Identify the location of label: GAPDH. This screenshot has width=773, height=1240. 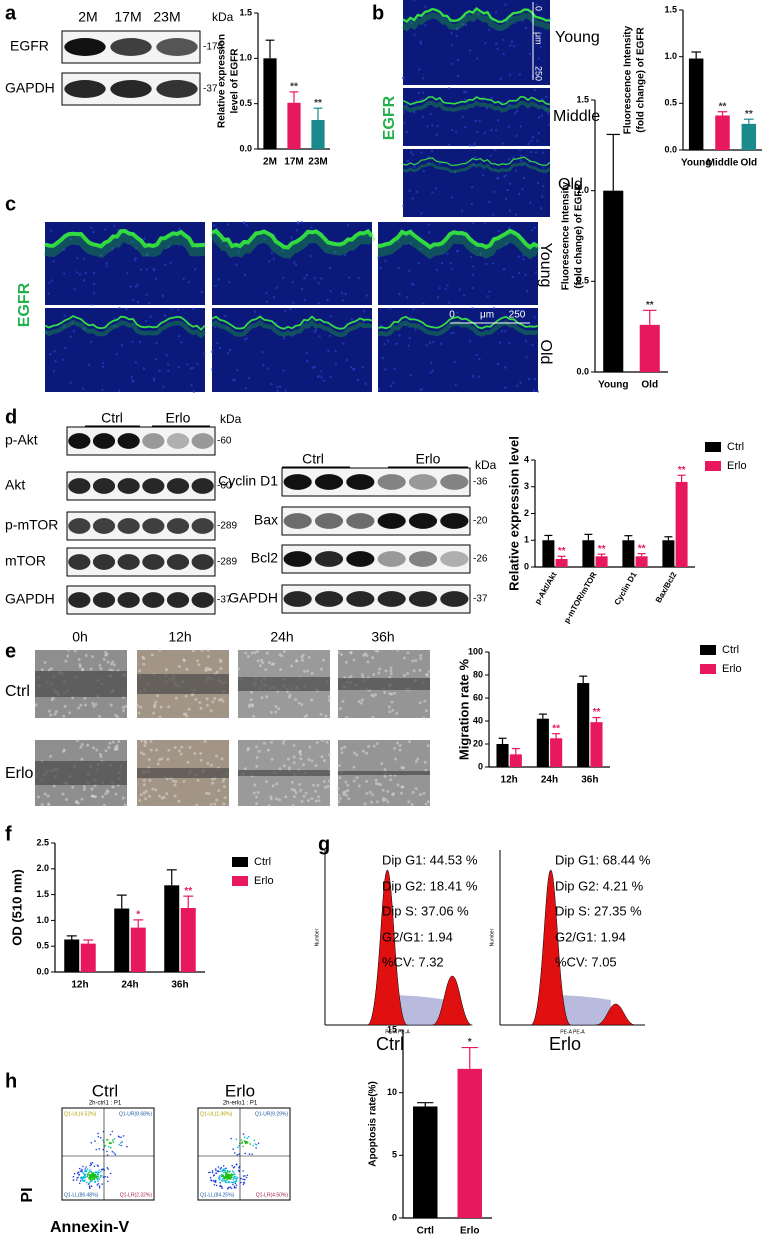
(253, 598).